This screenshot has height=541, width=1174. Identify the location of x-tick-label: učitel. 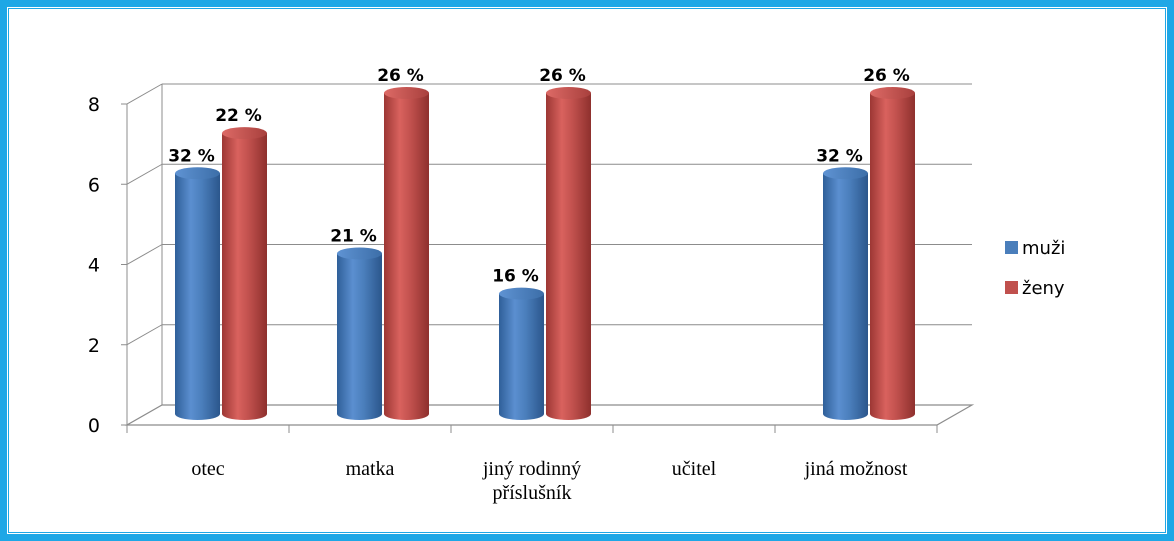
(694, 469).